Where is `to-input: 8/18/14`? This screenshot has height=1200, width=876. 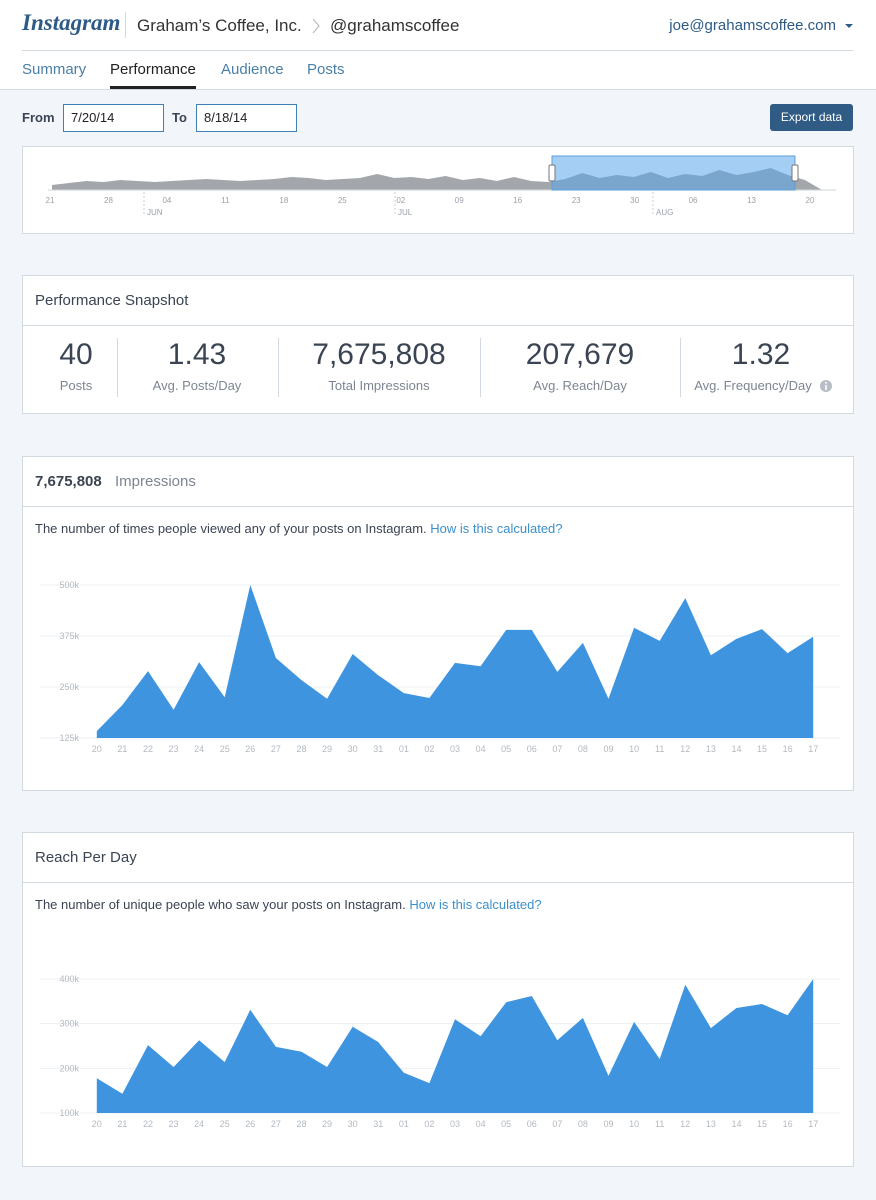 to-input: 8/18/14 is located at coordinates (246, 118).